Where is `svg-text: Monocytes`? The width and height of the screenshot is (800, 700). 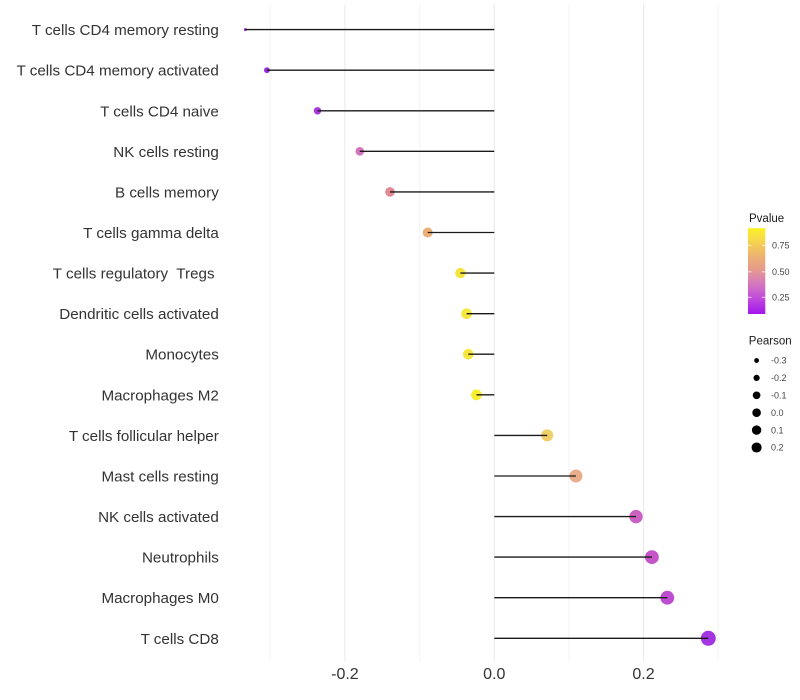
svg-text: Monocytes is located at coordinates (182, 355).